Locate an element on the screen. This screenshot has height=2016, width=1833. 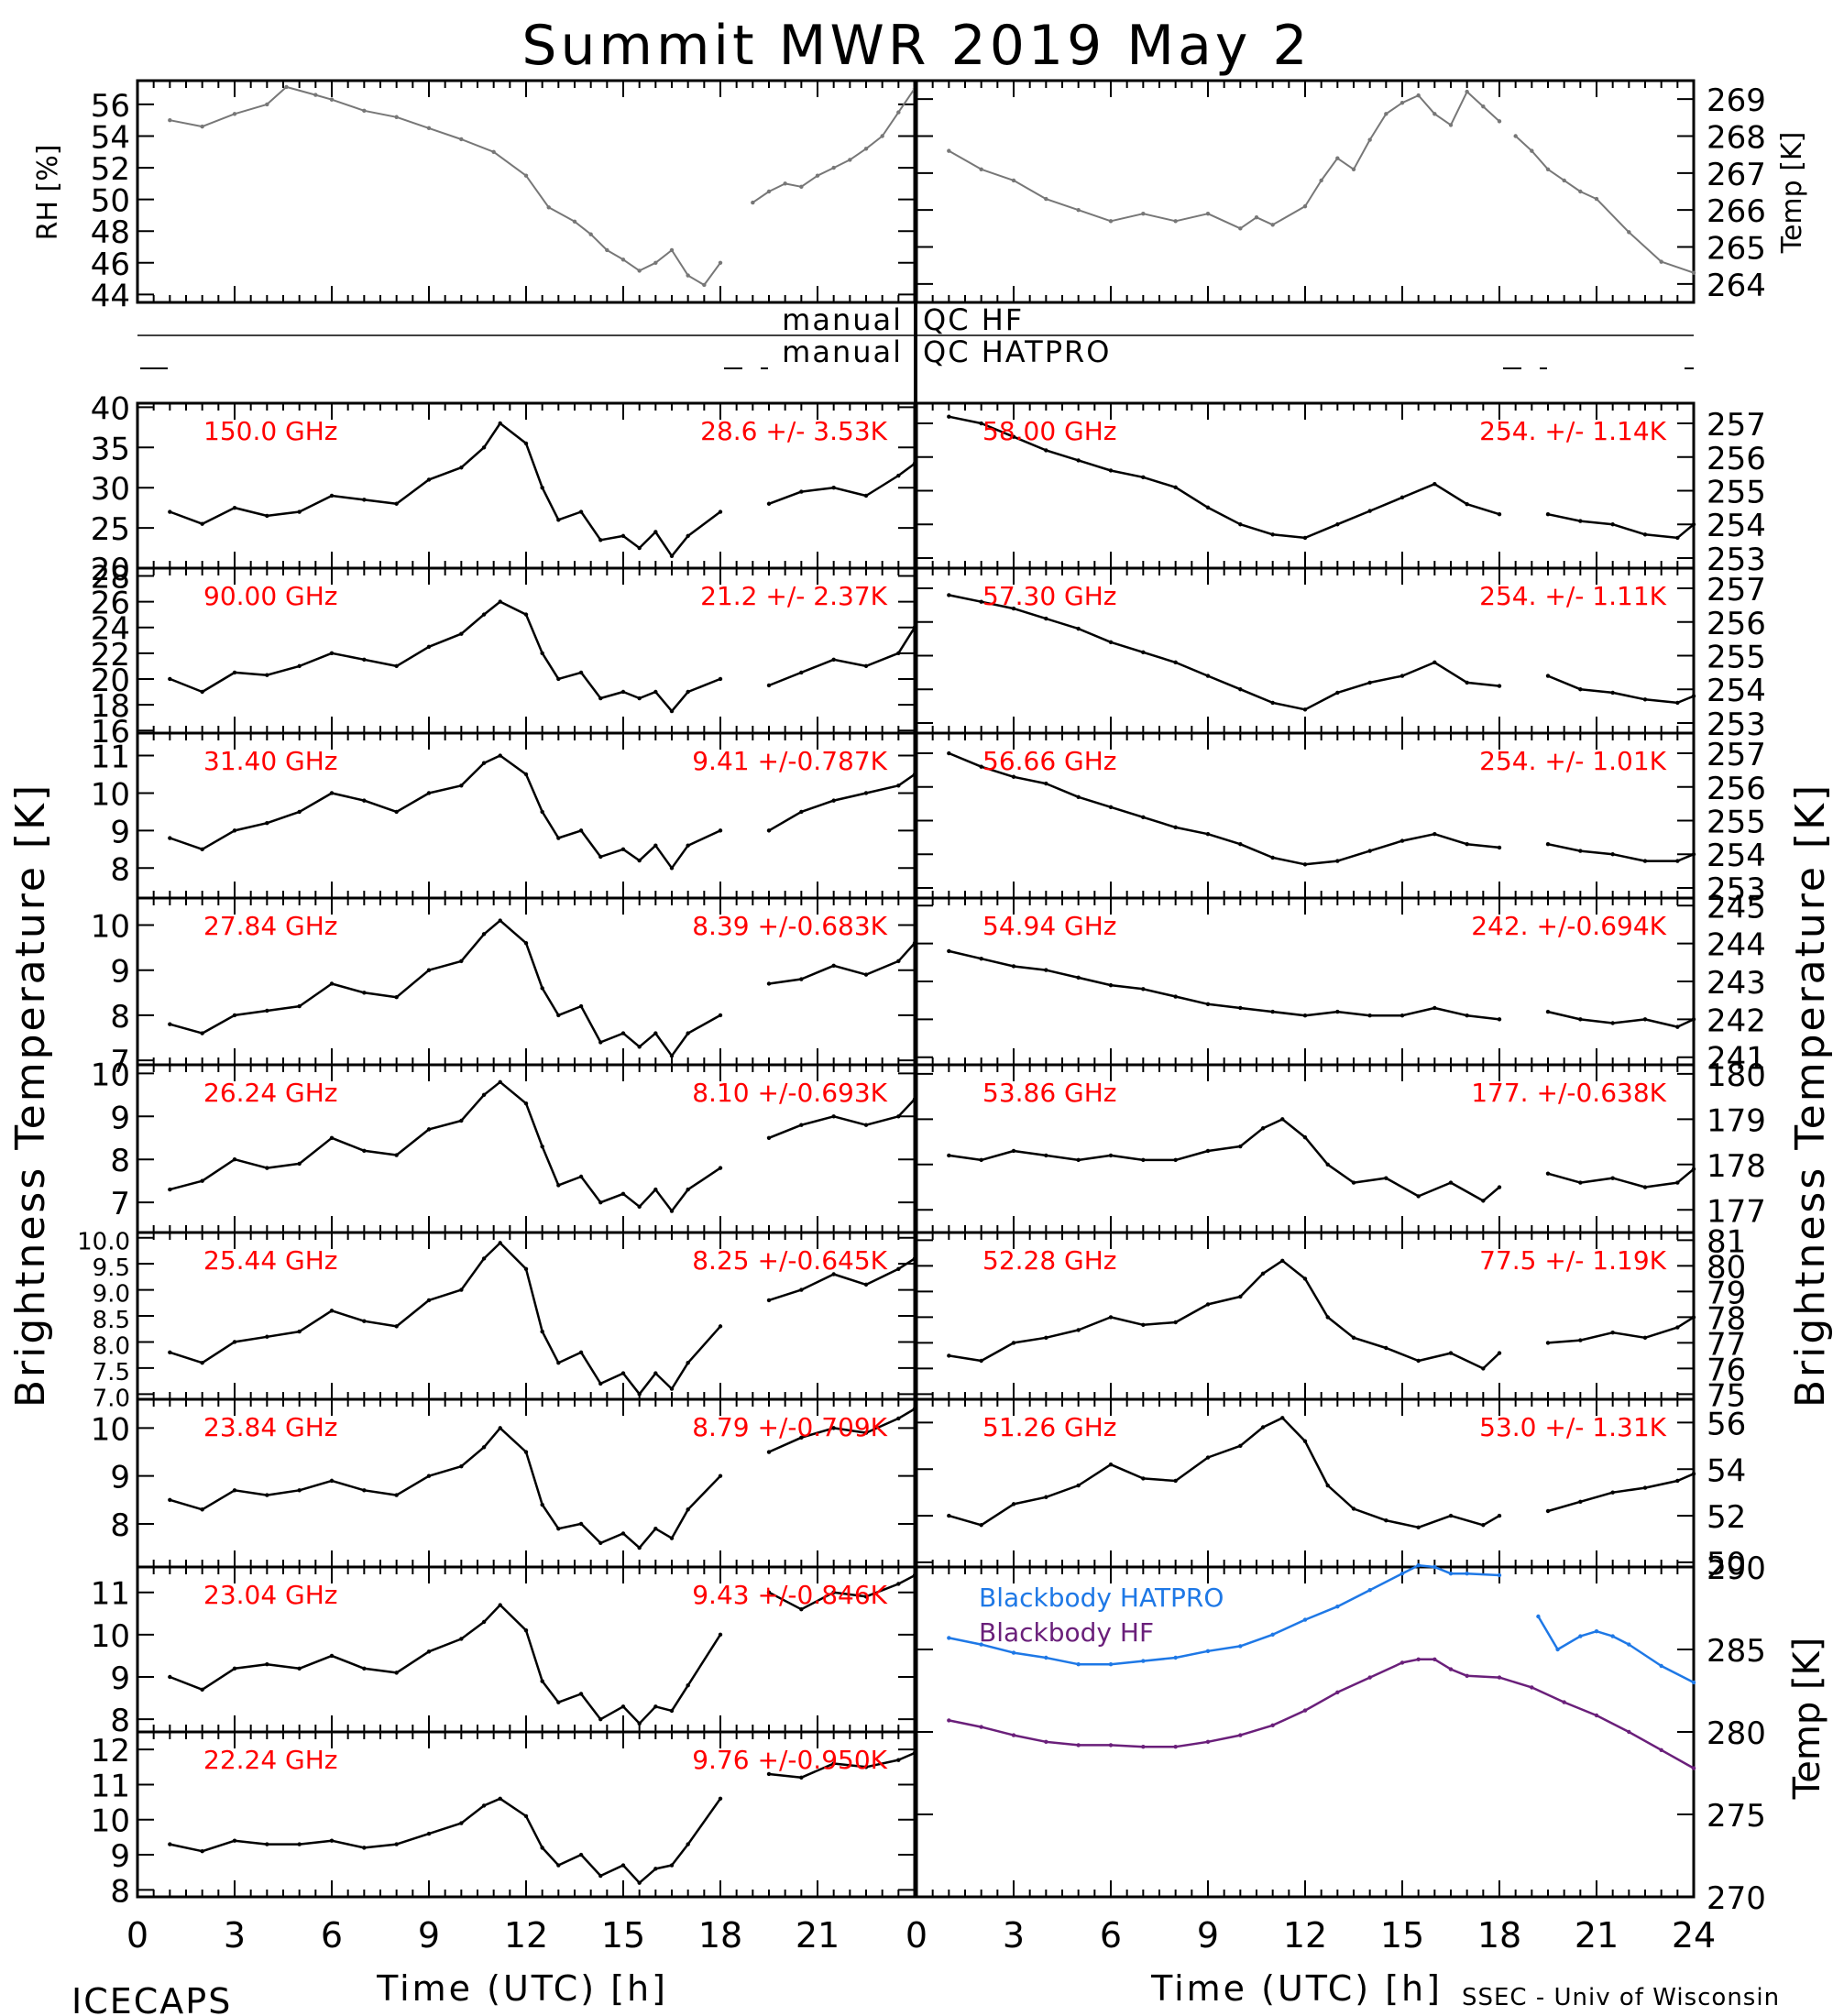
x-tick-label-right: 15 is located at coordinates (1402, 1935).